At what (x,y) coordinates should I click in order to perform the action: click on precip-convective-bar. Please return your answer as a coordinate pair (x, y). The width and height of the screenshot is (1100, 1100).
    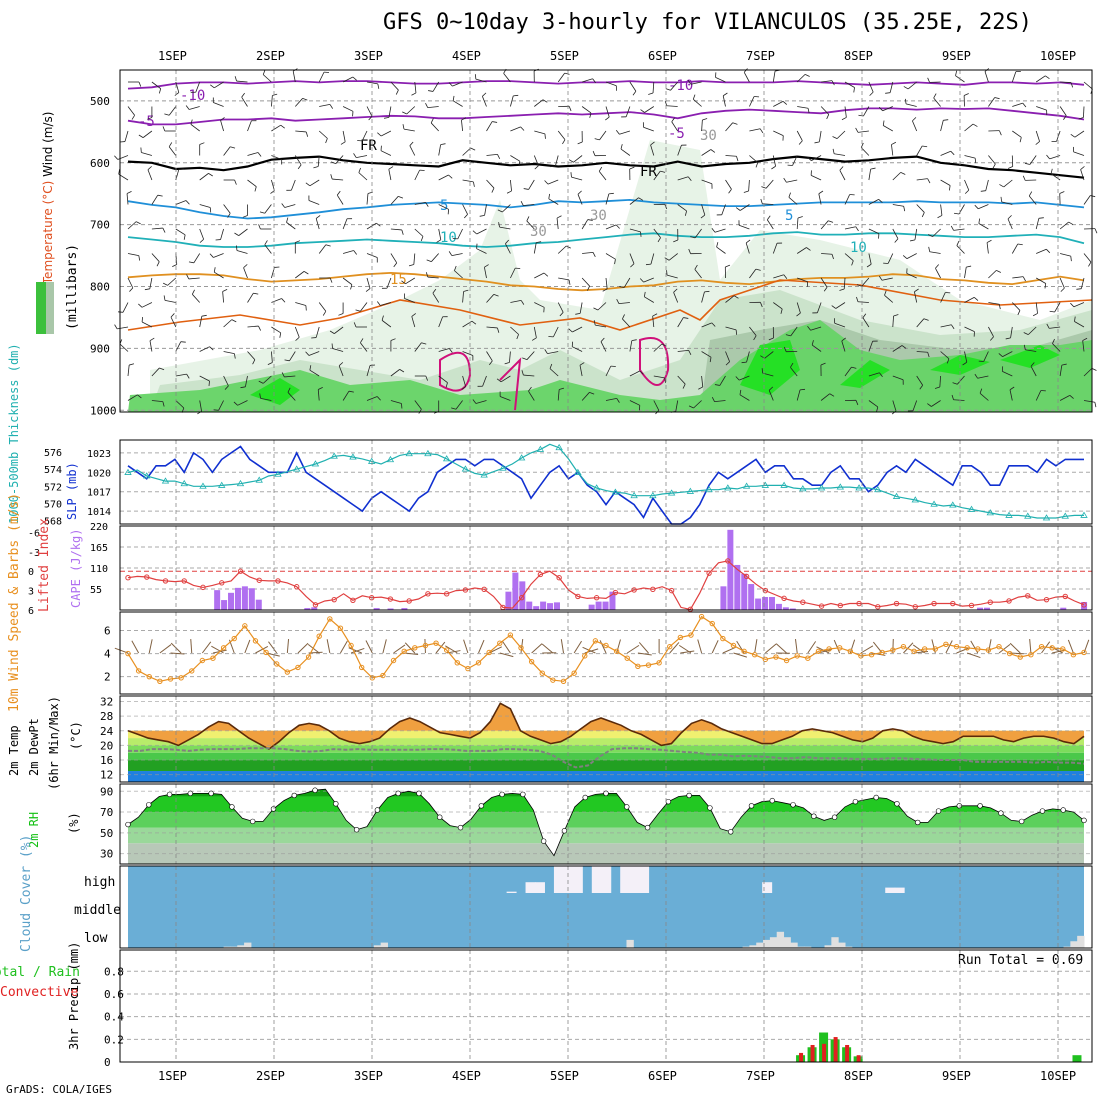
    Looking at the image, I should click on (835, 1049).